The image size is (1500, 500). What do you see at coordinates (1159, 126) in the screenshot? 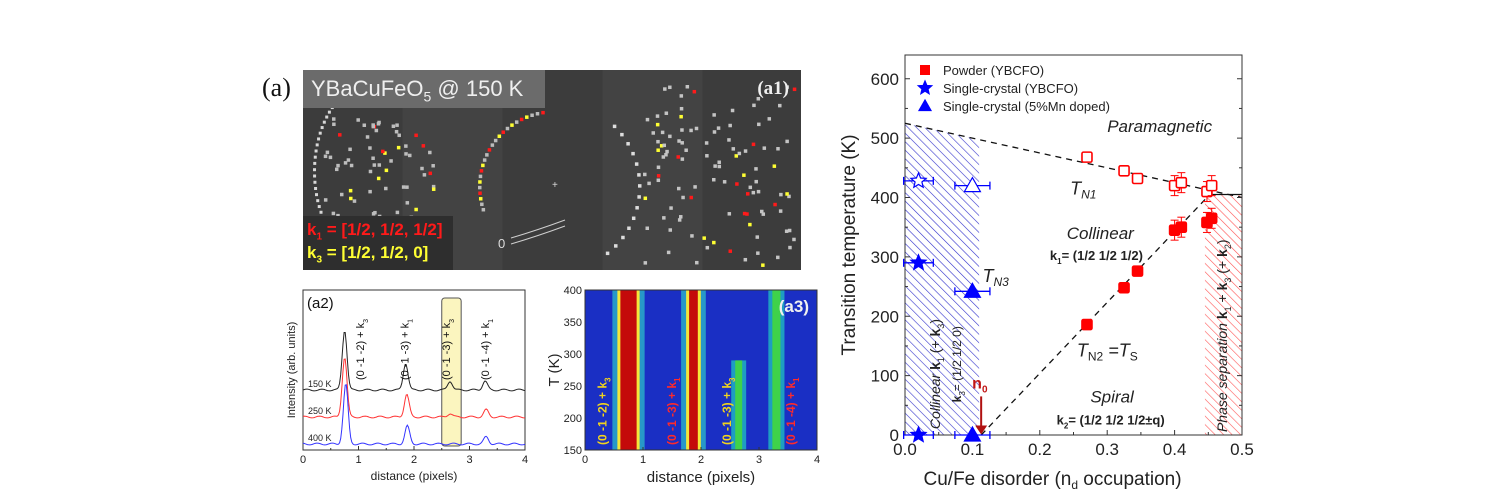
I see `paramagnetic-label: Paramagnetic` at bounding box center [1159, 126].